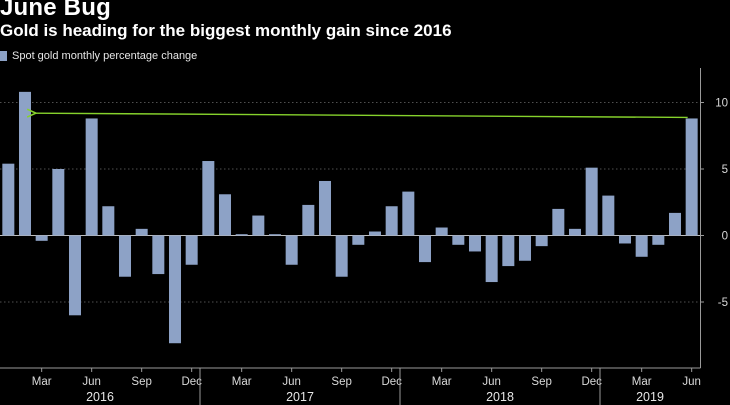 The image size is (730, 405). I want to click on chart-title: June Bug, so click(55, 10).